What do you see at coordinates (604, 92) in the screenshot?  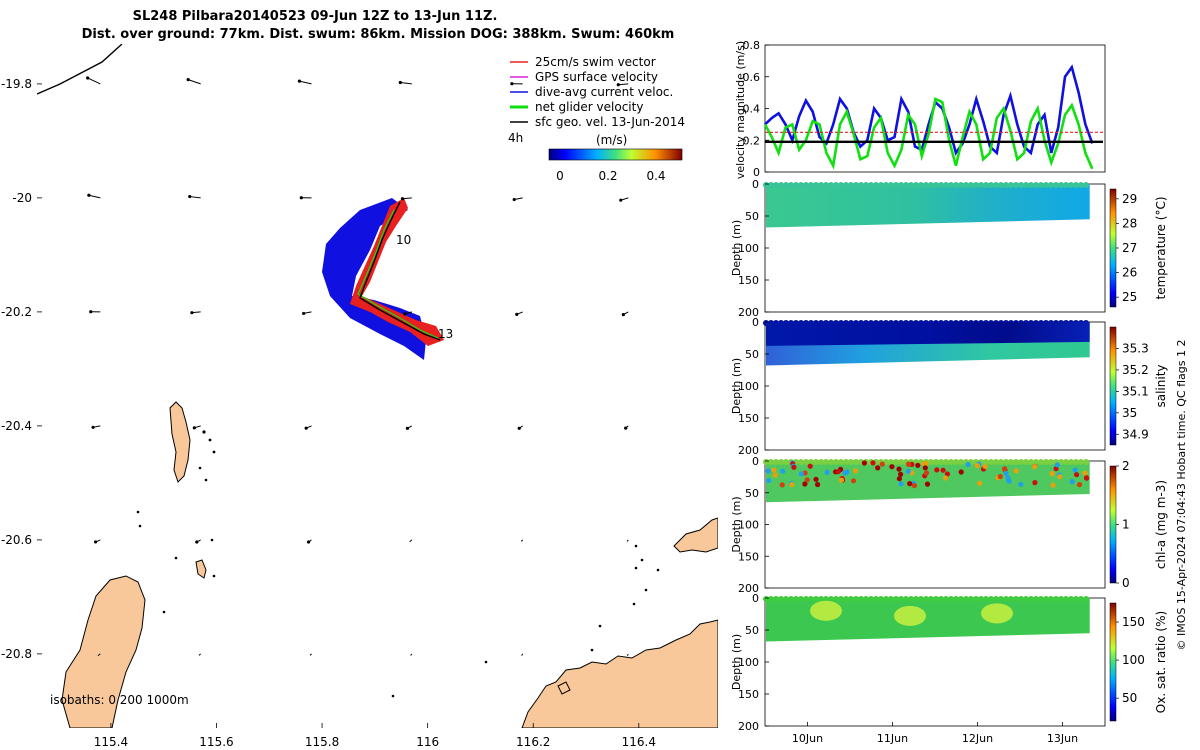 I see `legend-label: dive-avg current veloc.` at bounding box center [604, 92].